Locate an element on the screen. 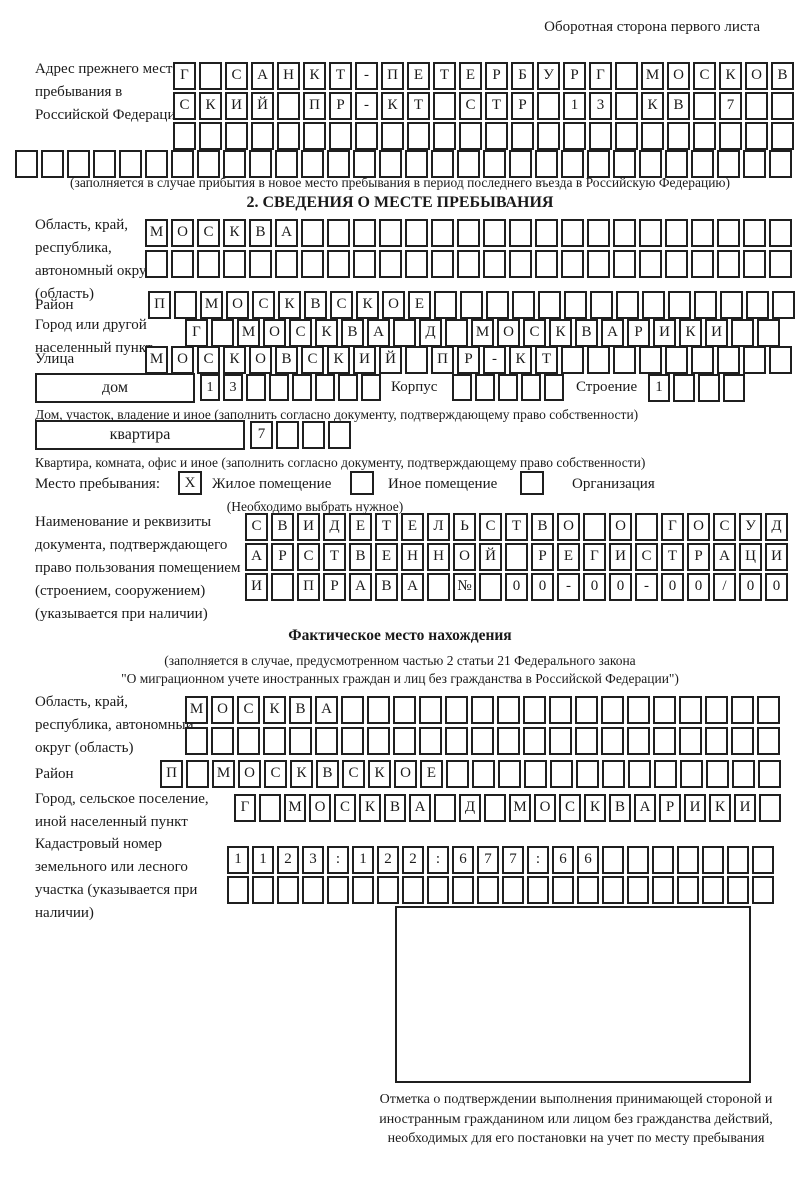 The image size is (800, 1180). char-cell: 1 is located at coordinates (659, 388).